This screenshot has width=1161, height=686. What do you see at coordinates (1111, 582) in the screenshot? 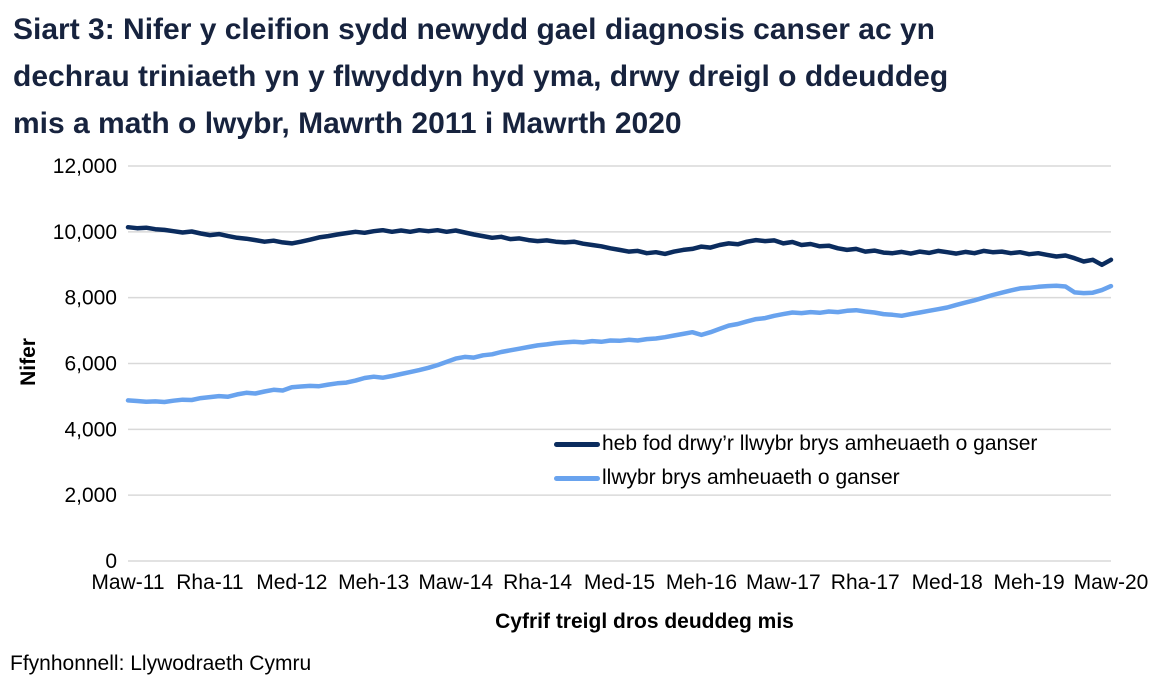
I see `x-tick-label: Maw-20` at bounding box center [1111, 582].